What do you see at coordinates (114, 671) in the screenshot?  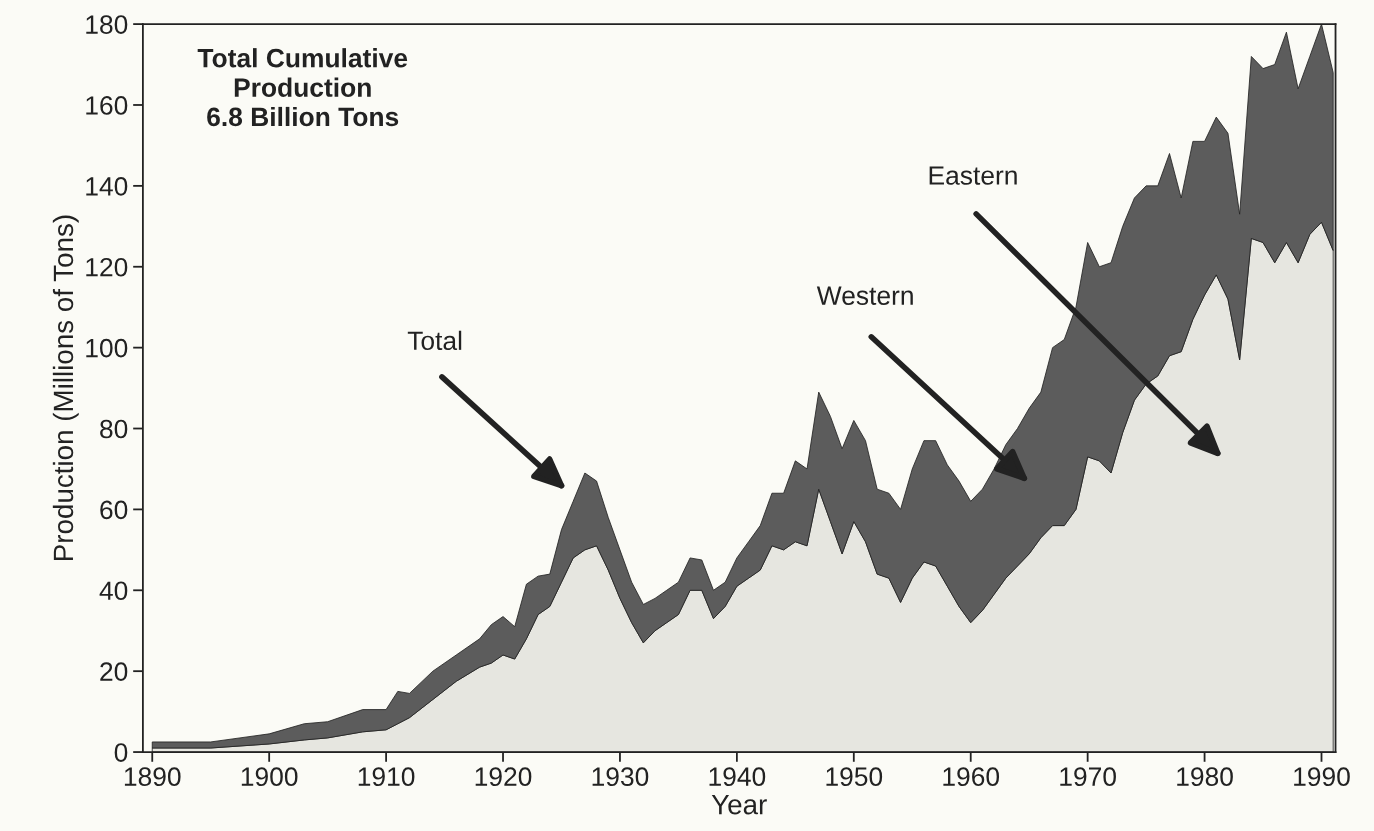 I see `y-tick-label: 20` at bounding box center [114, 671].